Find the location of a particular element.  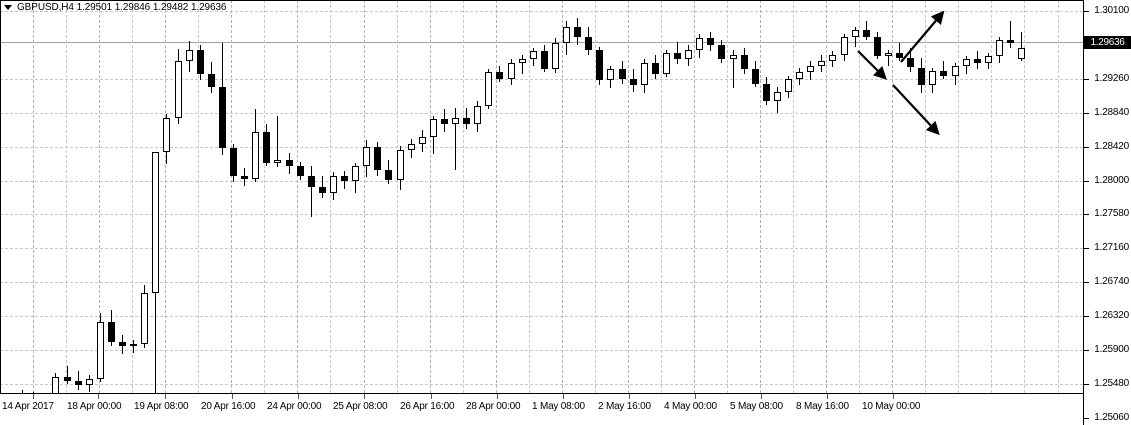

time-tick-label: 20 Apr 16:00 is located at coordinates (228, 406).